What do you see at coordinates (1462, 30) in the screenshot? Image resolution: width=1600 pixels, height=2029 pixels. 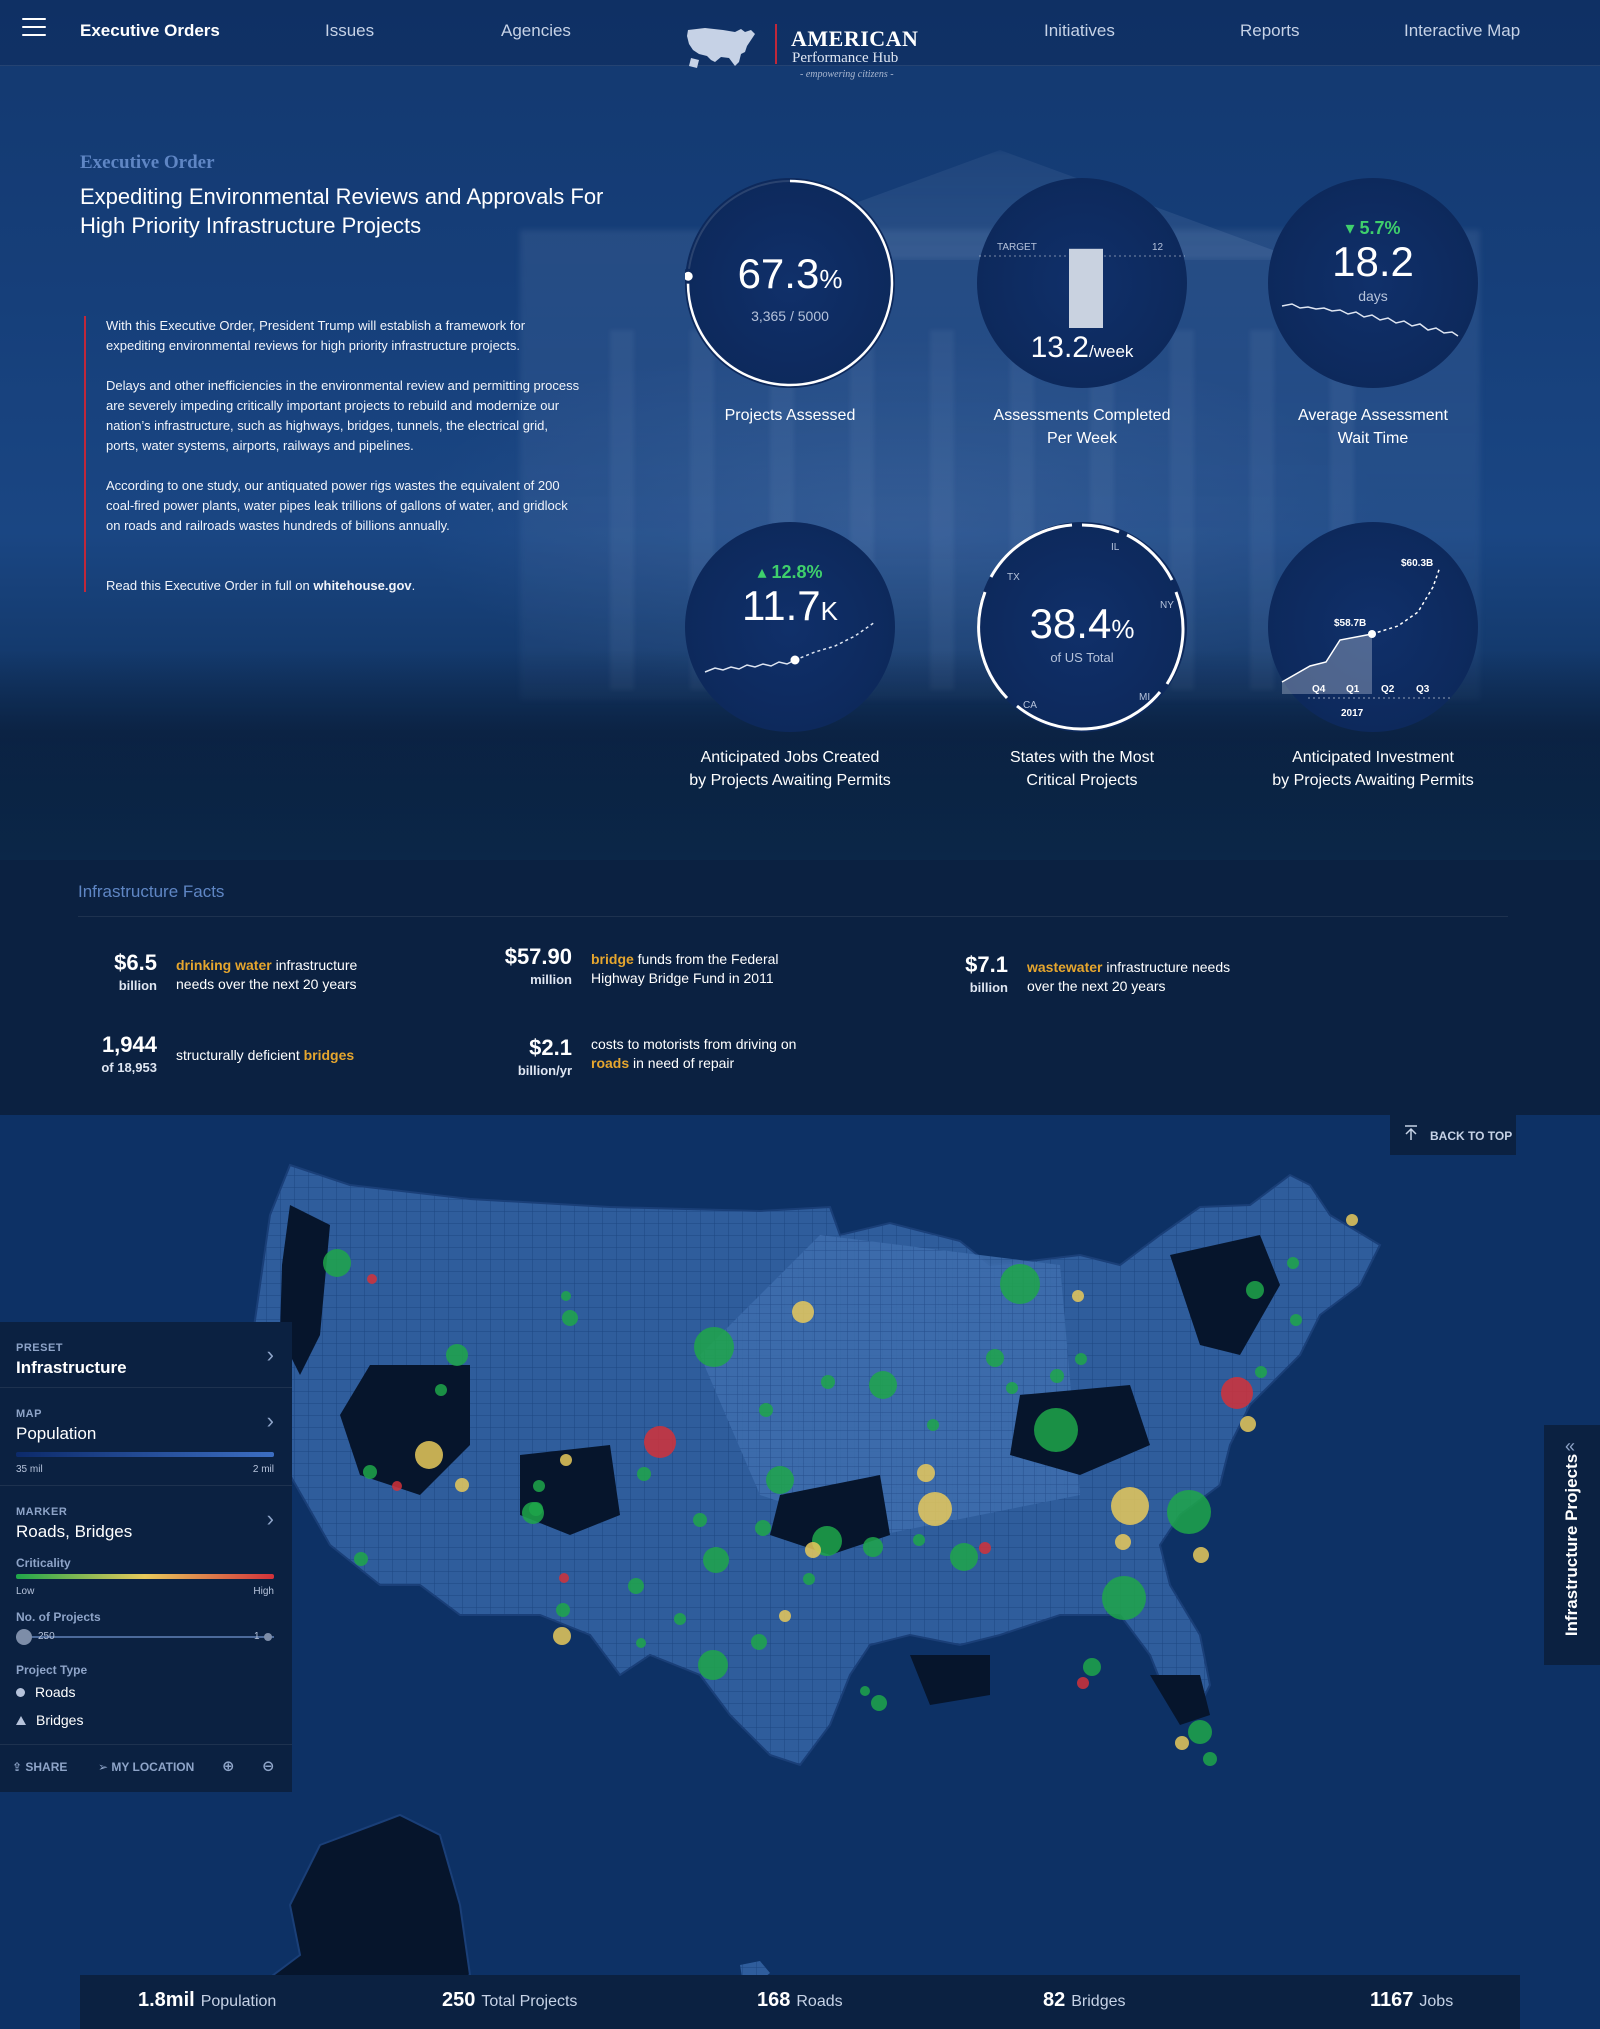 I see `nav-interactive-map: Interactive Map` at bounding box center [1462, 30].